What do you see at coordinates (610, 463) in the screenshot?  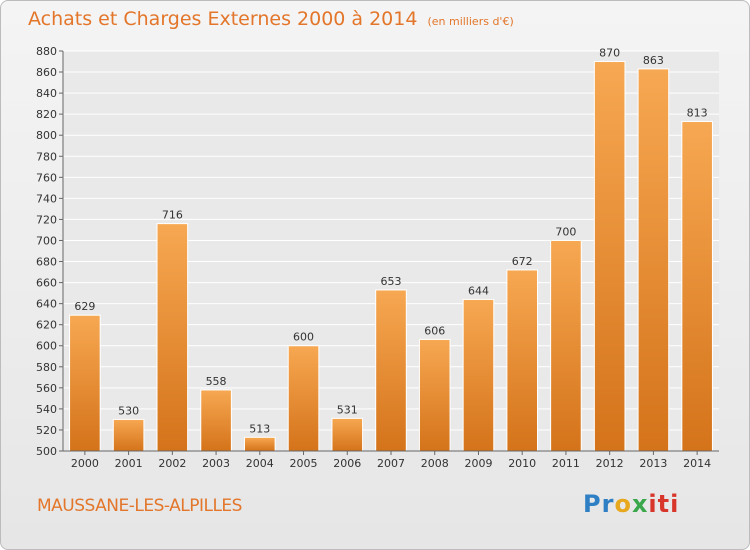 I see `x-tick-label-2012: 2012` at bounding box center [610, 463].